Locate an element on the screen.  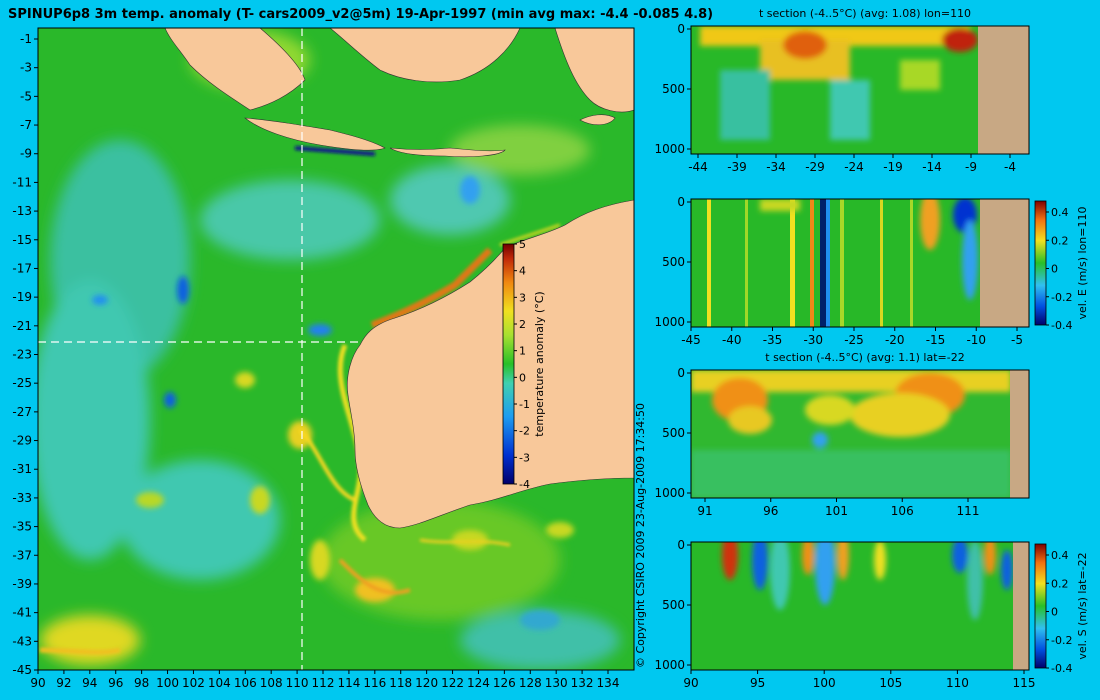
australia-landmass is located at coordinates (490, 364).